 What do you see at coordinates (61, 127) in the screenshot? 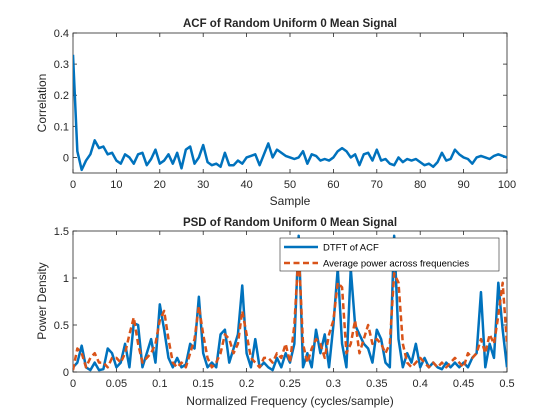
I see `acf-y-tick-label: 0.1` at bounding box center [61, 127].